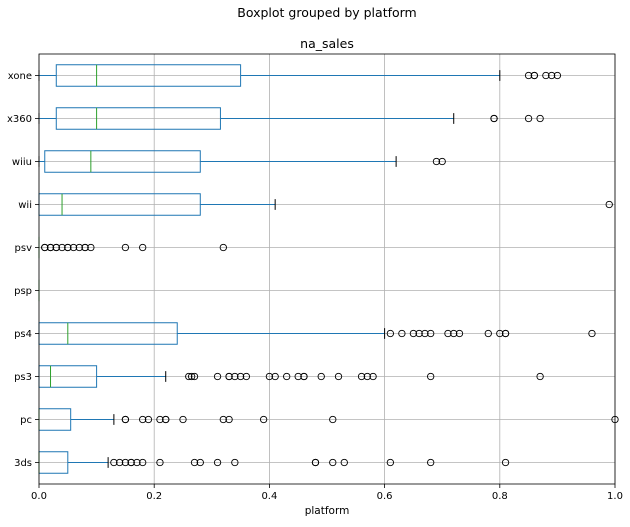 The width and height of the screenshot is (630, 527). I want to click on box-ps4, so click(317, 333).